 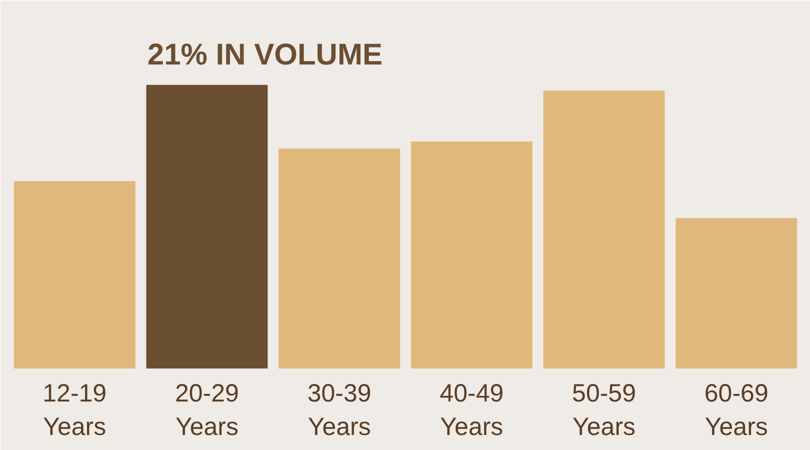 I want to click on x-tick-label: 12-19 Years, so click(x=74, y=411).